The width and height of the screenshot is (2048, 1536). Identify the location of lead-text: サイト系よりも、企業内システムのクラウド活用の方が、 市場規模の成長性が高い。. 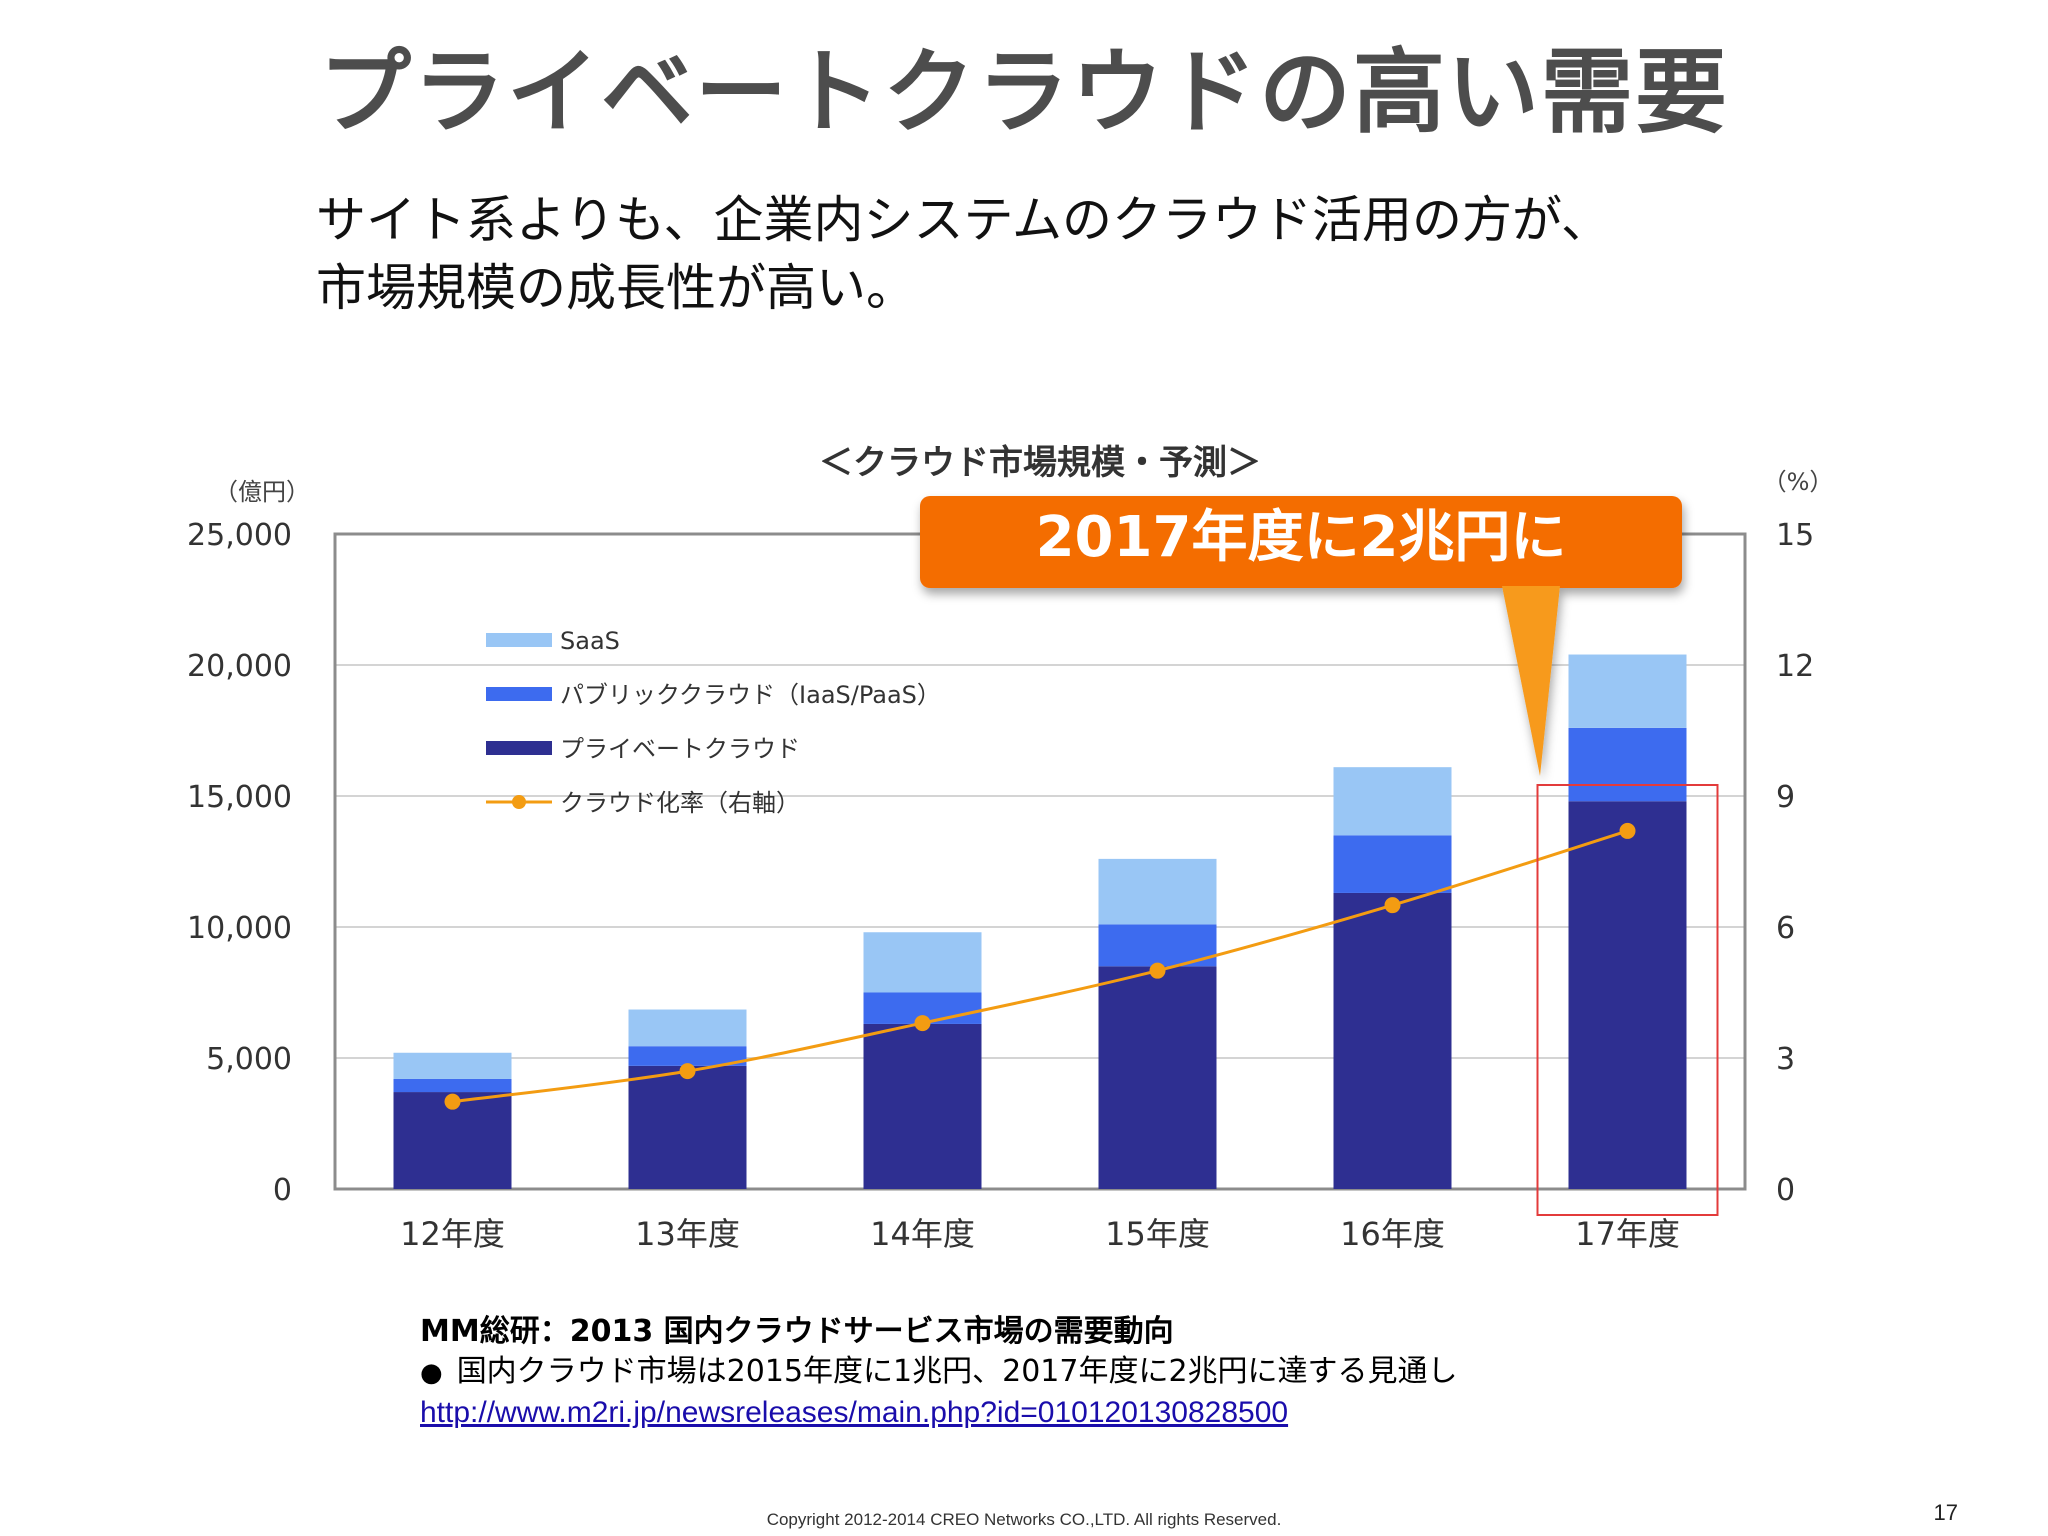
(963, 254).